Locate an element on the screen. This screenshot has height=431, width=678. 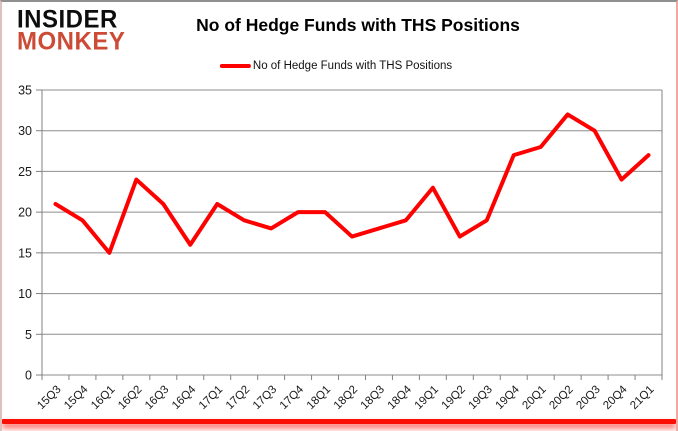
x-axis-tick-label: 16Q4 is located at coordinates (184, 397).